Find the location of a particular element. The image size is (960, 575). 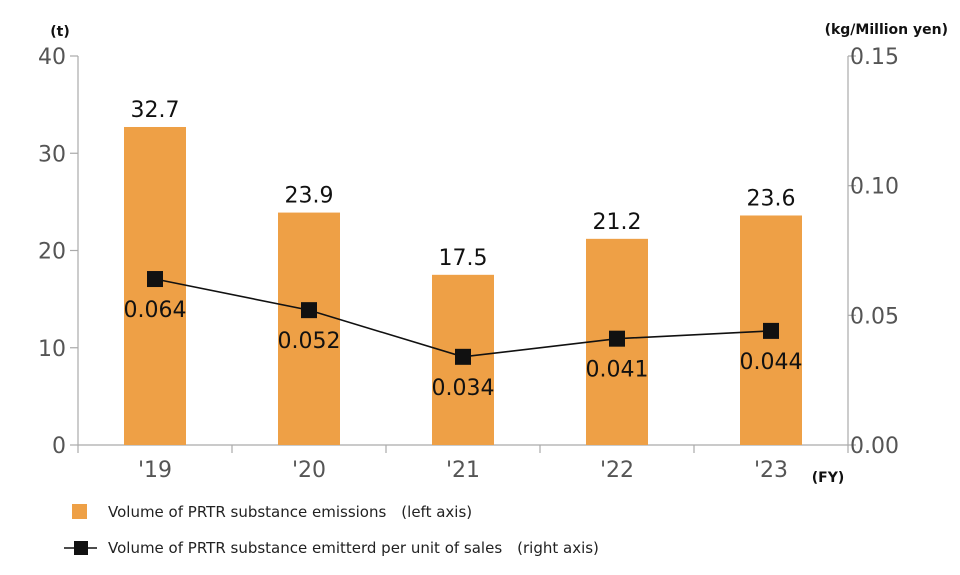

right-tick-label: 0.10 is located at coordinates (874, 187).